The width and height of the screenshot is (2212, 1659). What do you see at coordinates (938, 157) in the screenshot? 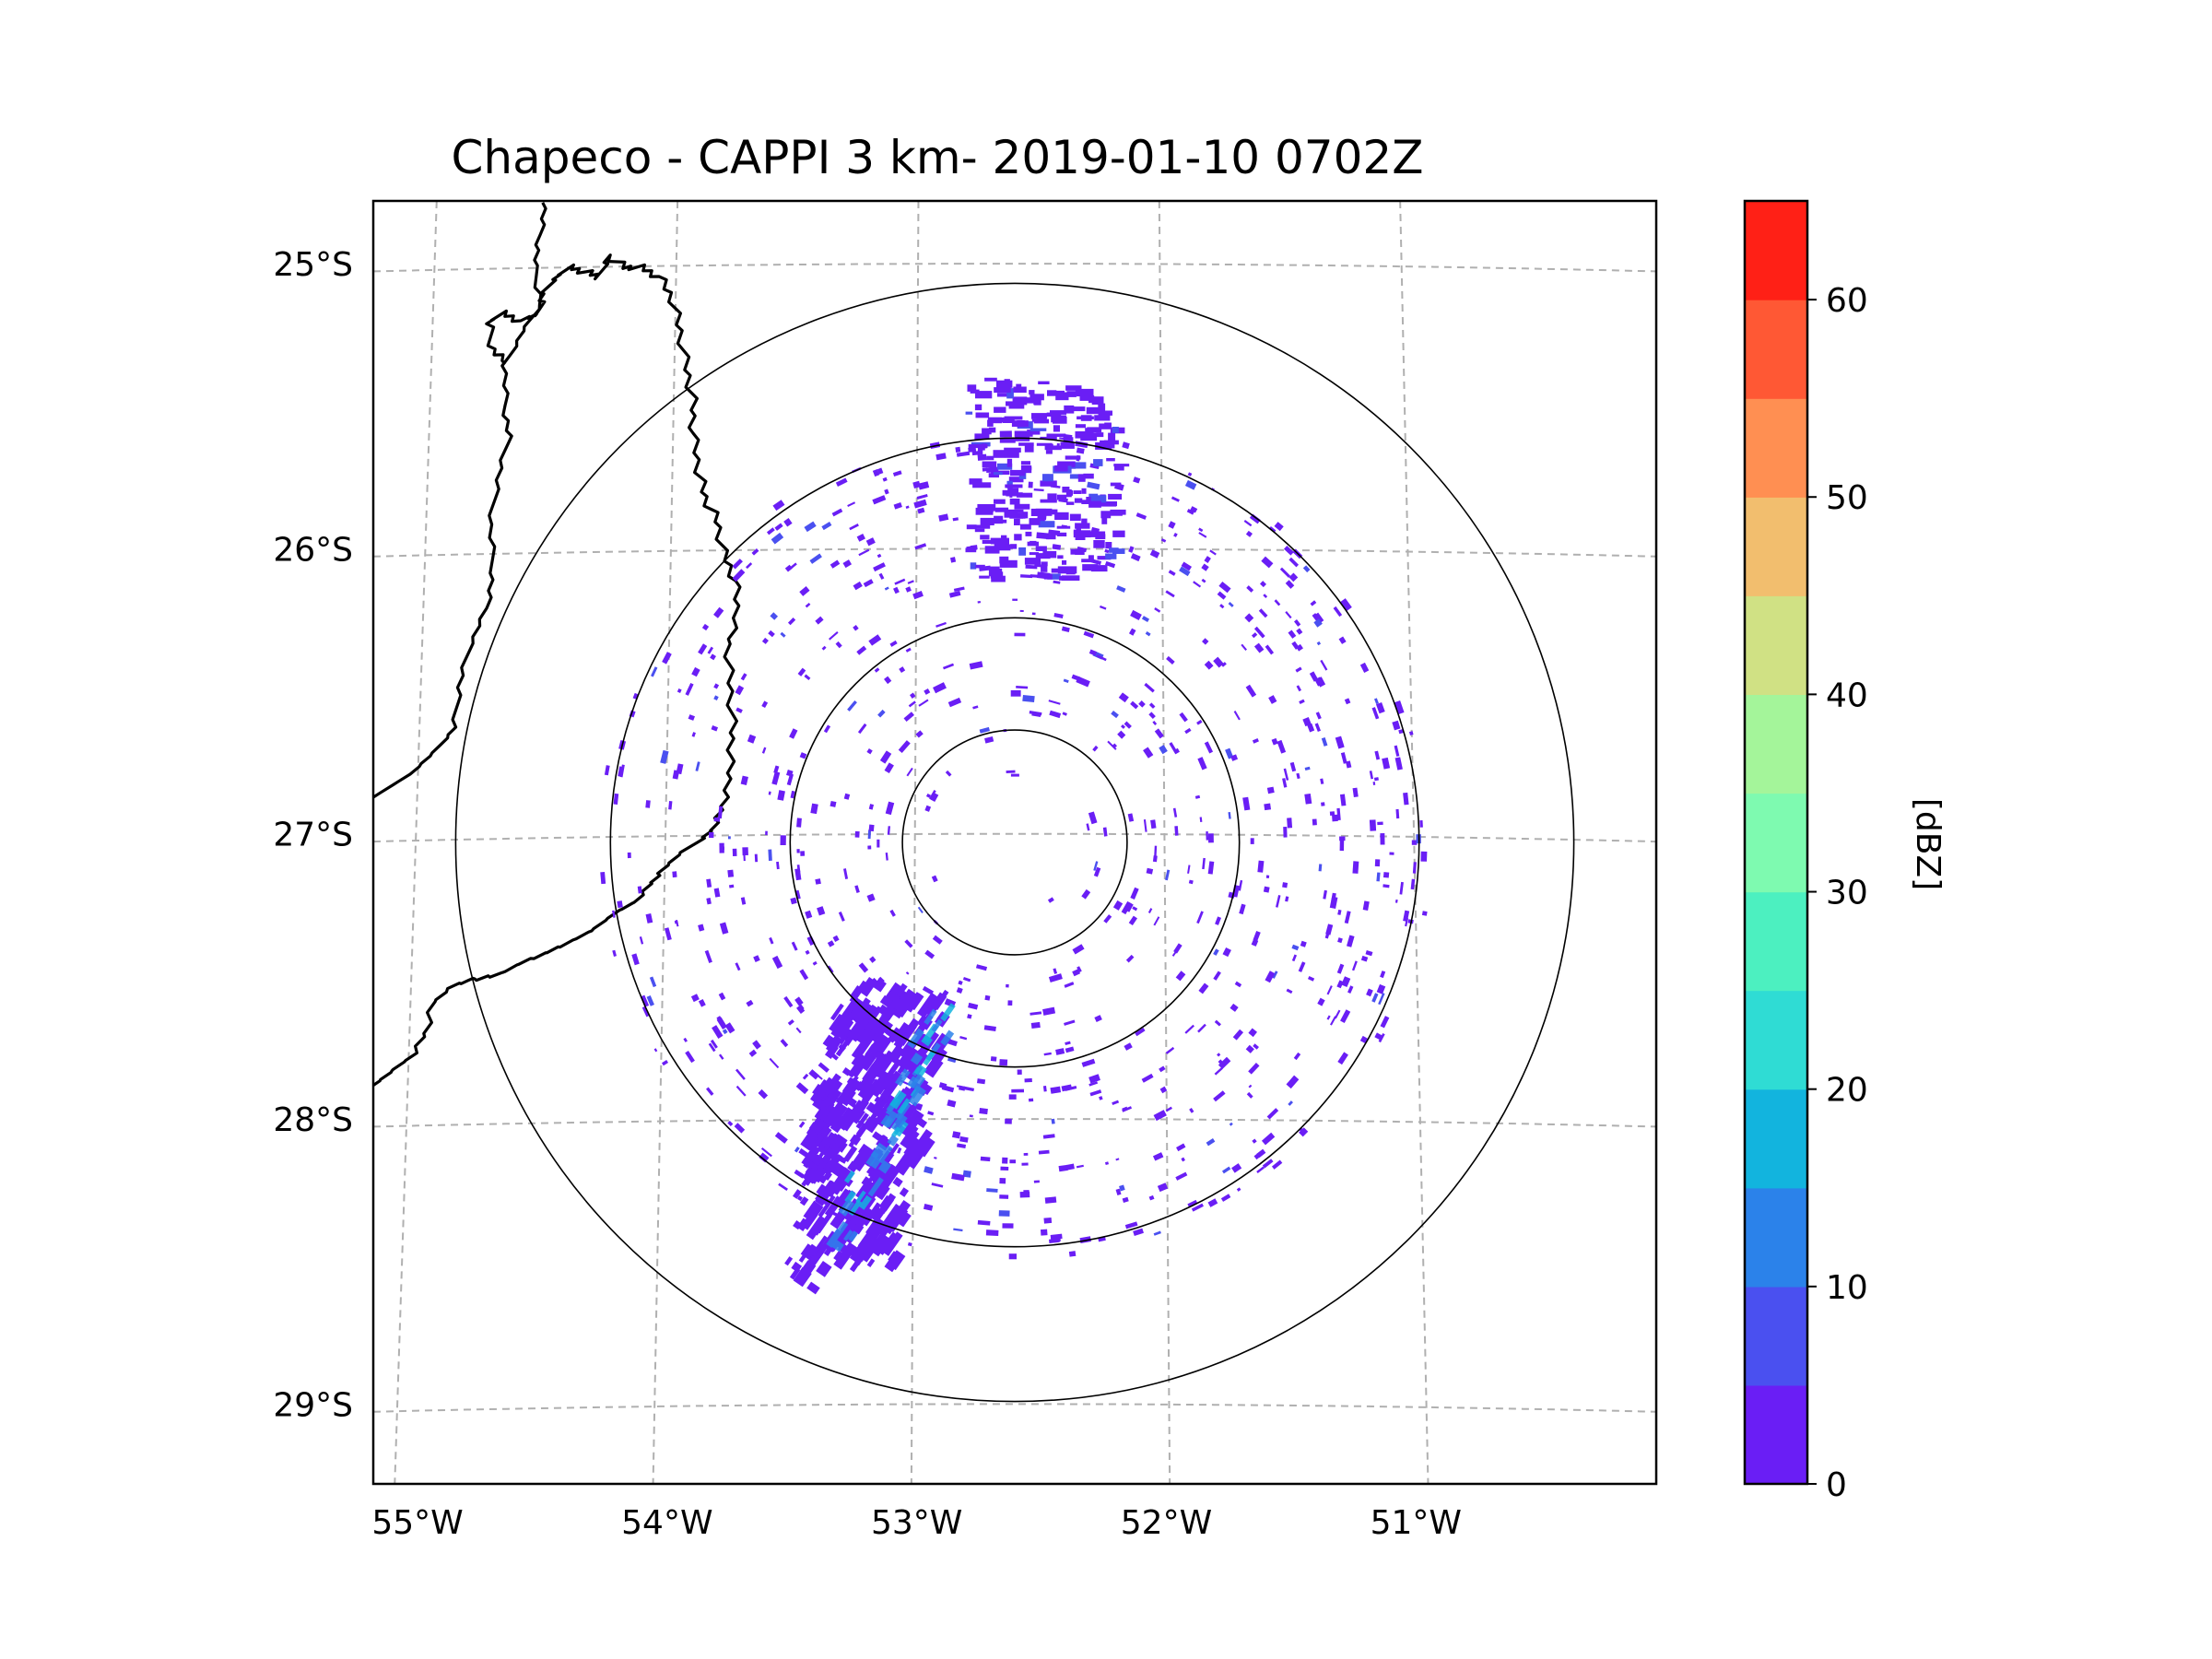
I see `chart-title: Chapeco - CAPPI 3 km- 2019-01-10 0702Z` at bounding box center [938, 157].